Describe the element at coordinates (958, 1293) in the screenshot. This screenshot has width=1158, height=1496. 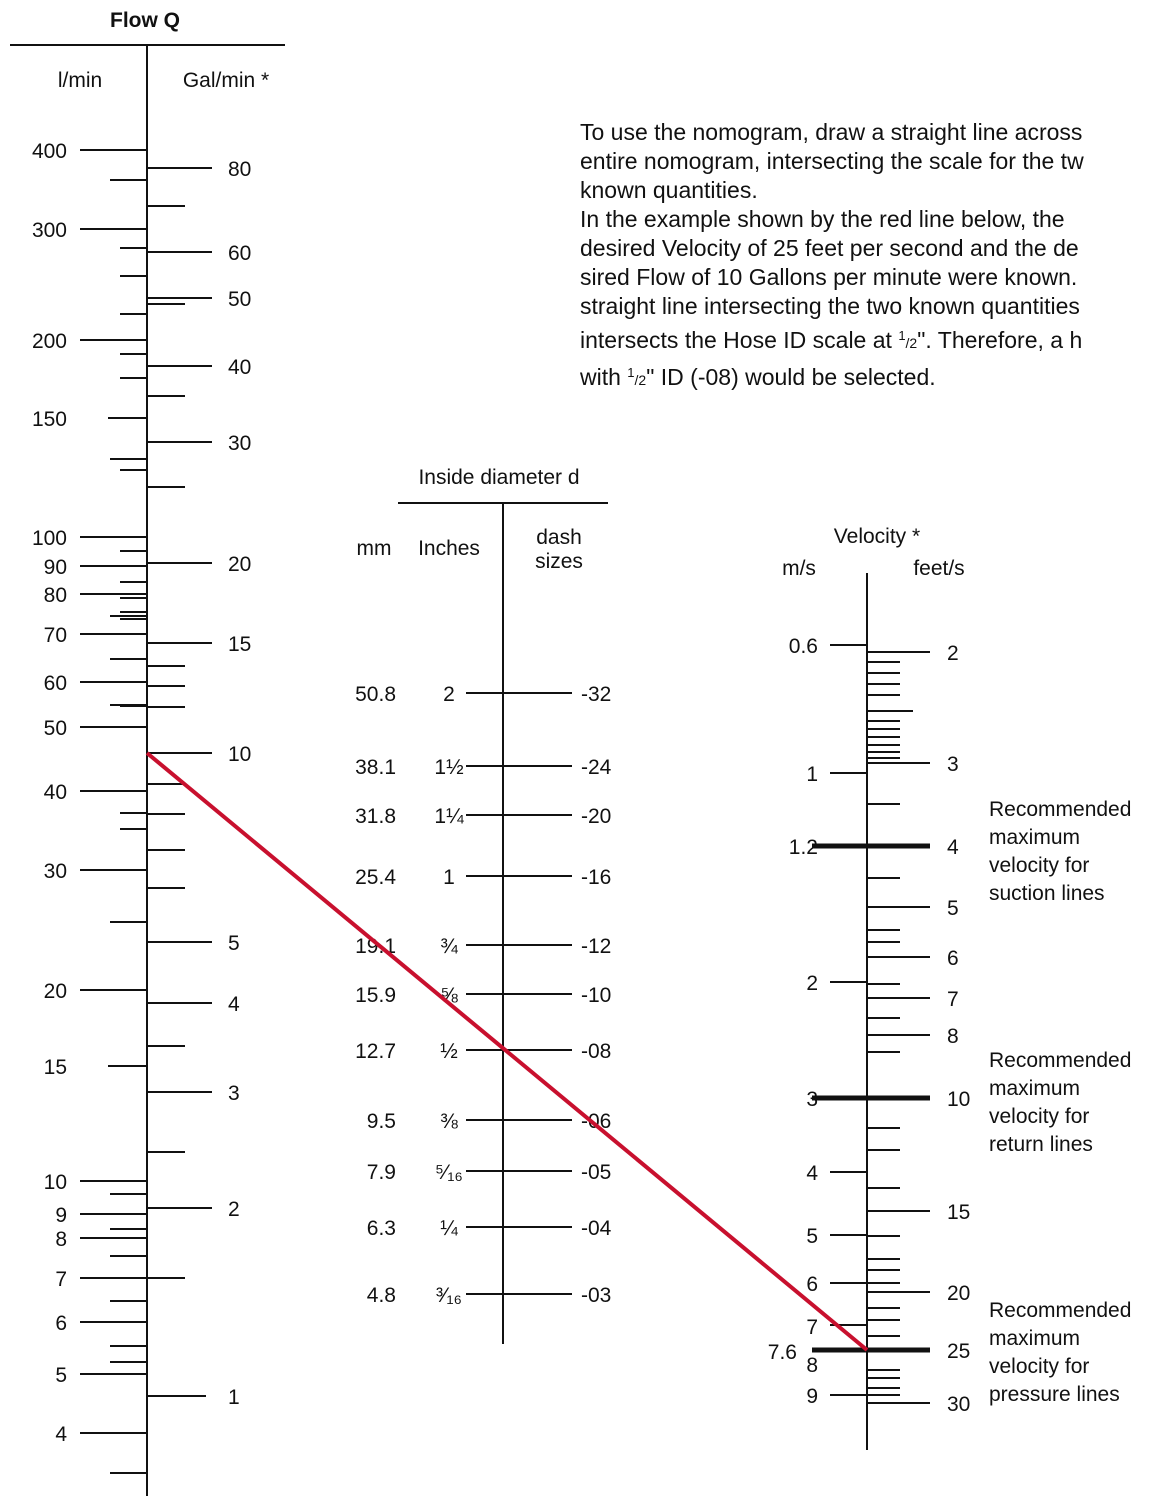
I see `velocity-fts-label: 20` at that location.